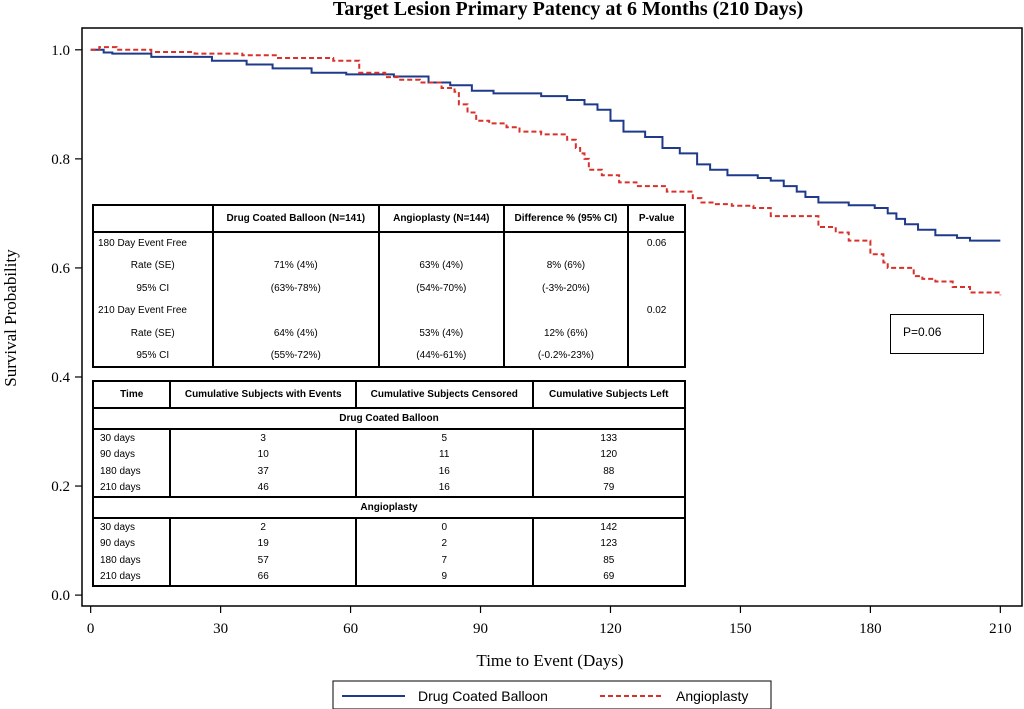 The width and height of the screenshot is (1024, 709). I want to click on stats-cell: 8% (6%), so click(565, 265).